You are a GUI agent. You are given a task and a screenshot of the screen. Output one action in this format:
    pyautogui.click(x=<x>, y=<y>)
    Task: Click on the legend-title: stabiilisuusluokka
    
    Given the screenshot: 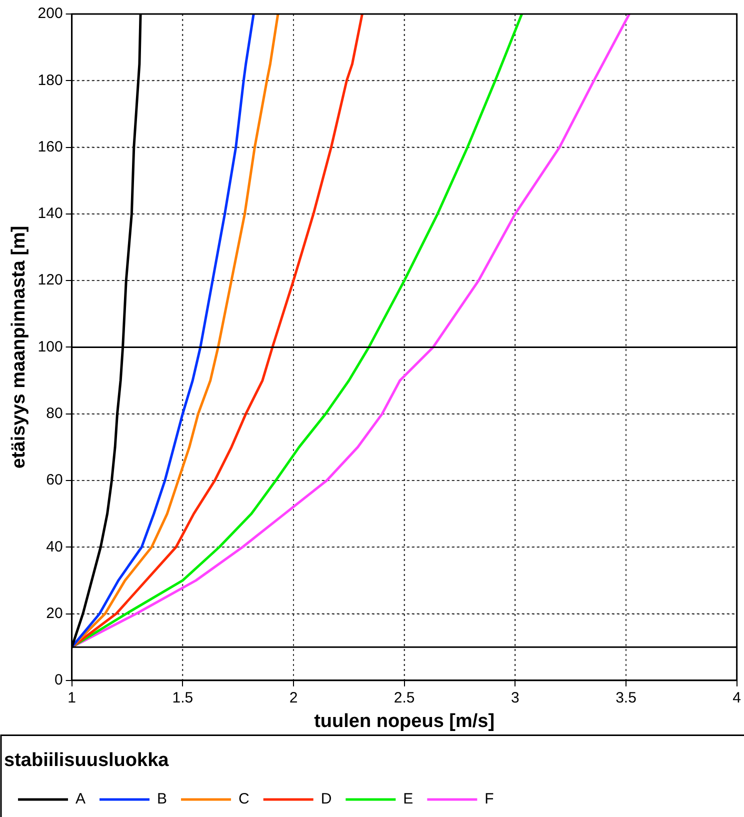 What is the action you would take?
    pyautogui.click(x=87, y=760)
    